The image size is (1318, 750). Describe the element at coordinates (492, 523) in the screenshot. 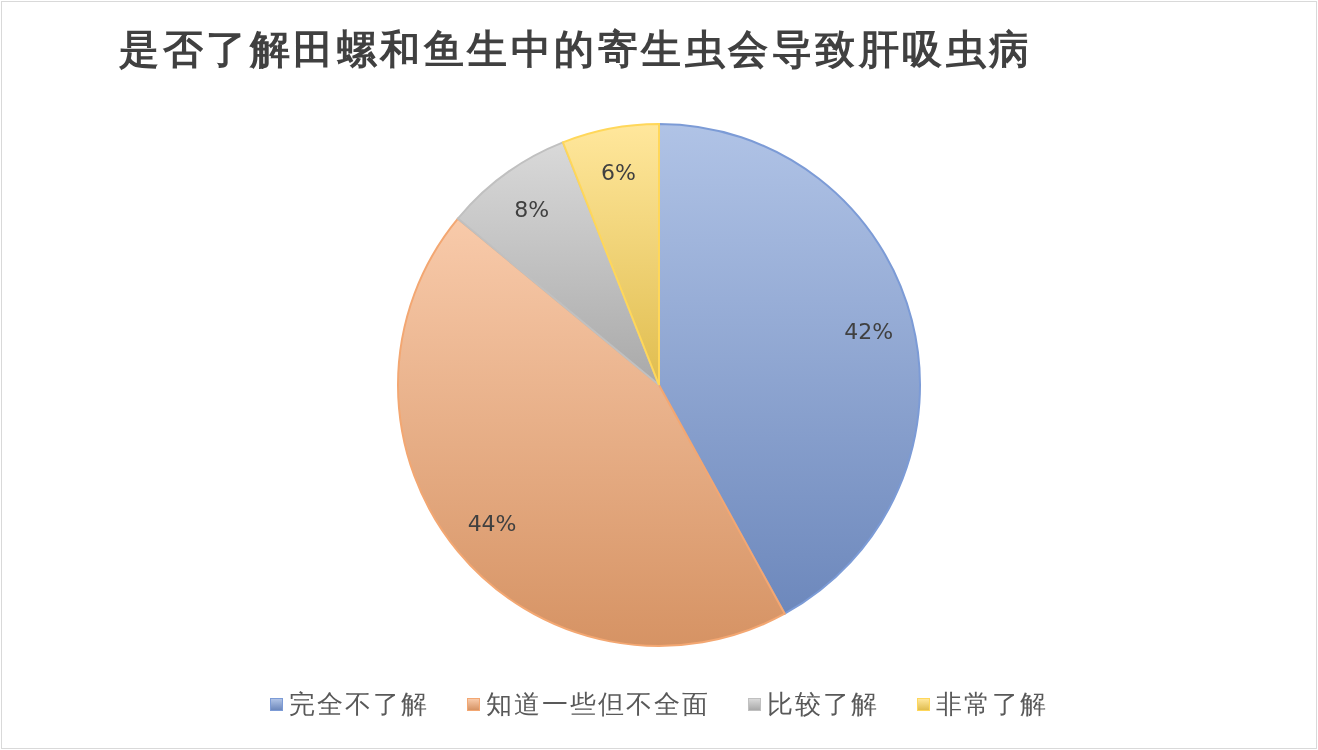

I see `data-label: 44%` at that location.